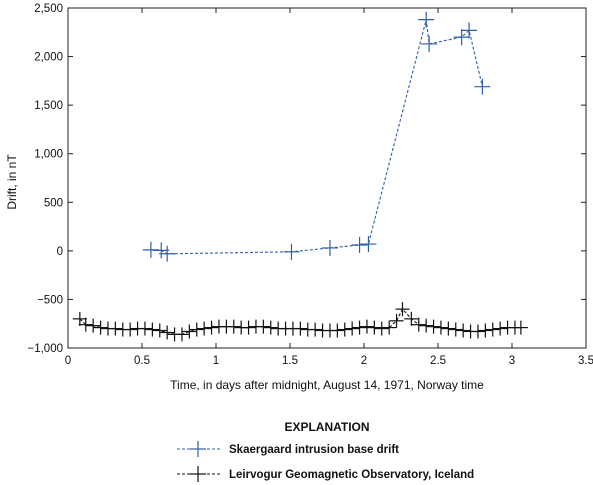  What do you see at coordinates (364, 361) in the screenshot?
I see `x-tick-label: 2` at bounding box center [364, 361].